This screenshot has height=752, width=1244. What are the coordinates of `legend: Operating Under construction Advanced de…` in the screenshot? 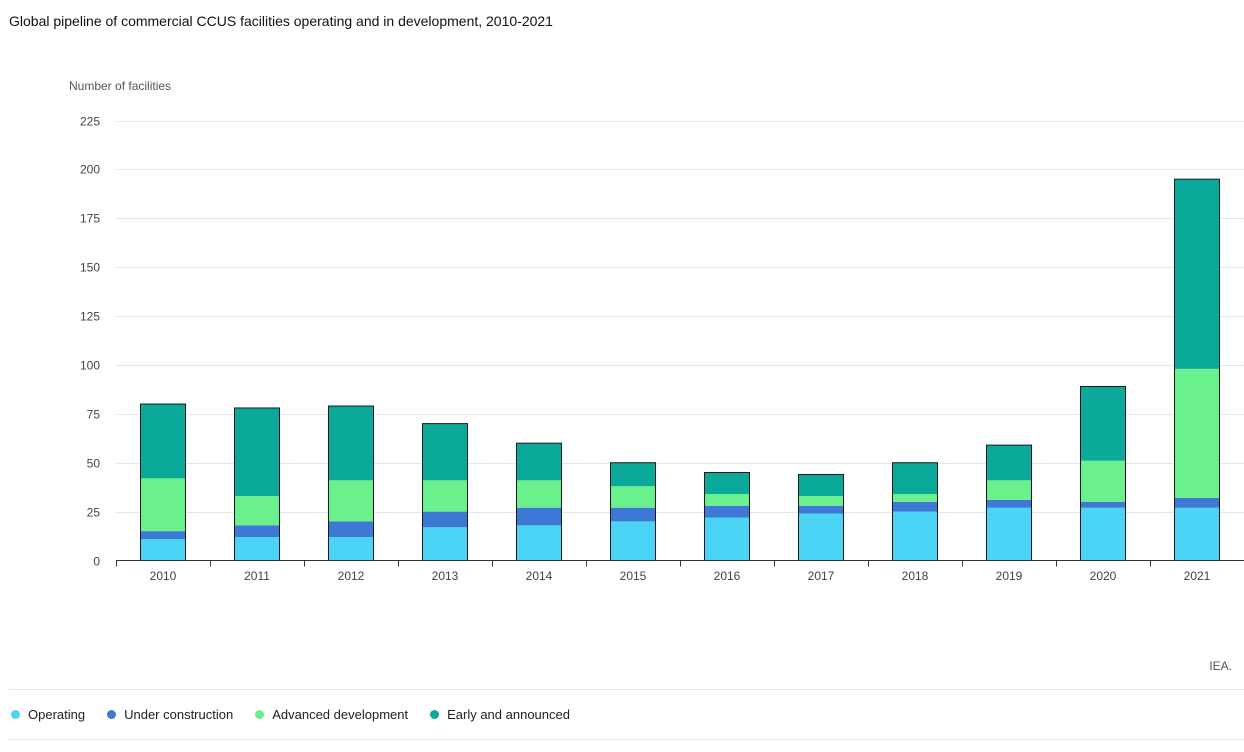 It's located at (301, 714).